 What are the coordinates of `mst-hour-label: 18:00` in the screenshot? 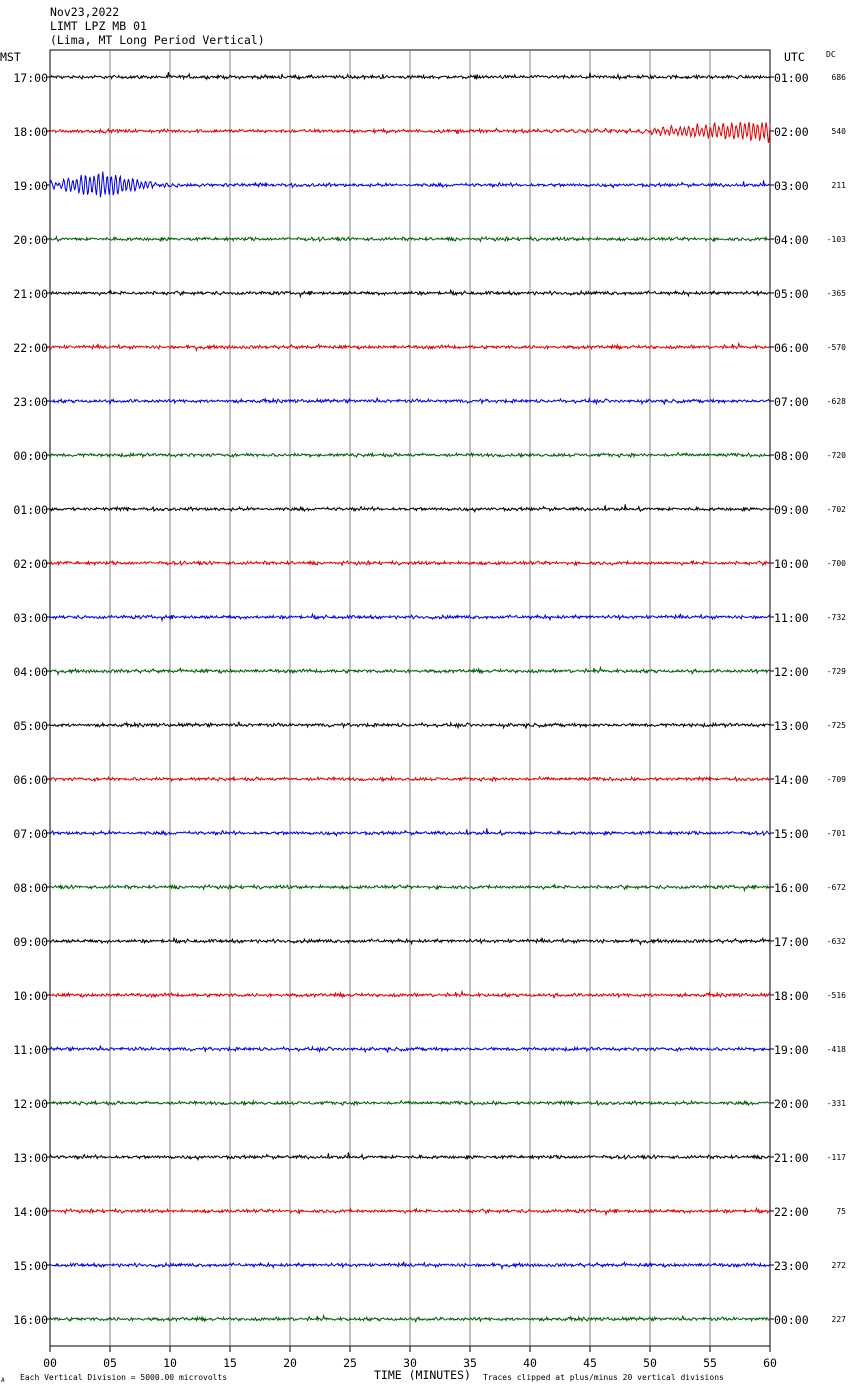 It's located at (30, 132).